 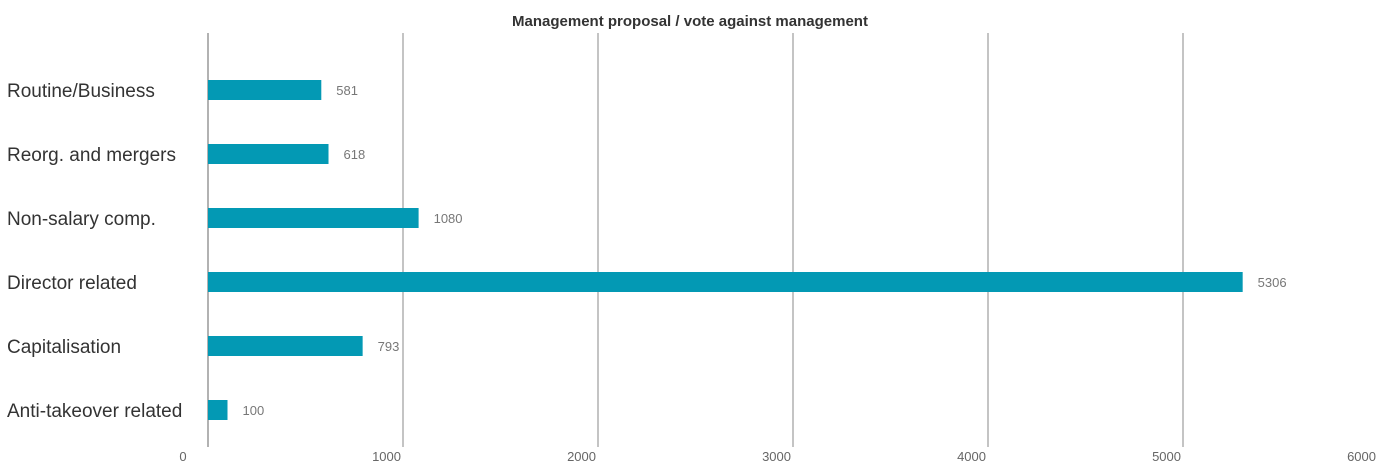 What do you see at coordinates (91, 155) in the screenshot?
I see `category-label: Reorg. and mergers` at bounding box center [91, 155].